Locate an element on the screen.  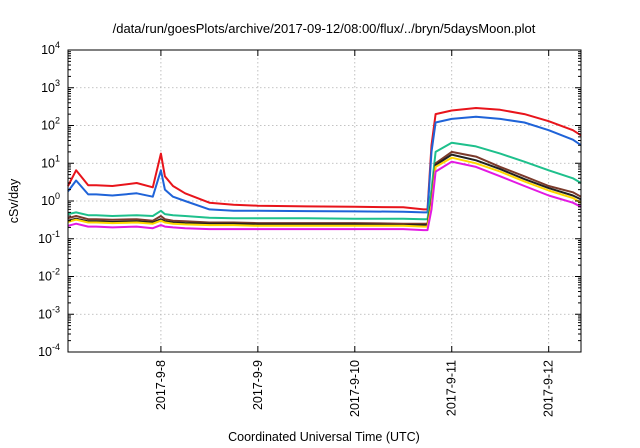
y-tick-label: 10⁴ is located at coordinates (50, 48).